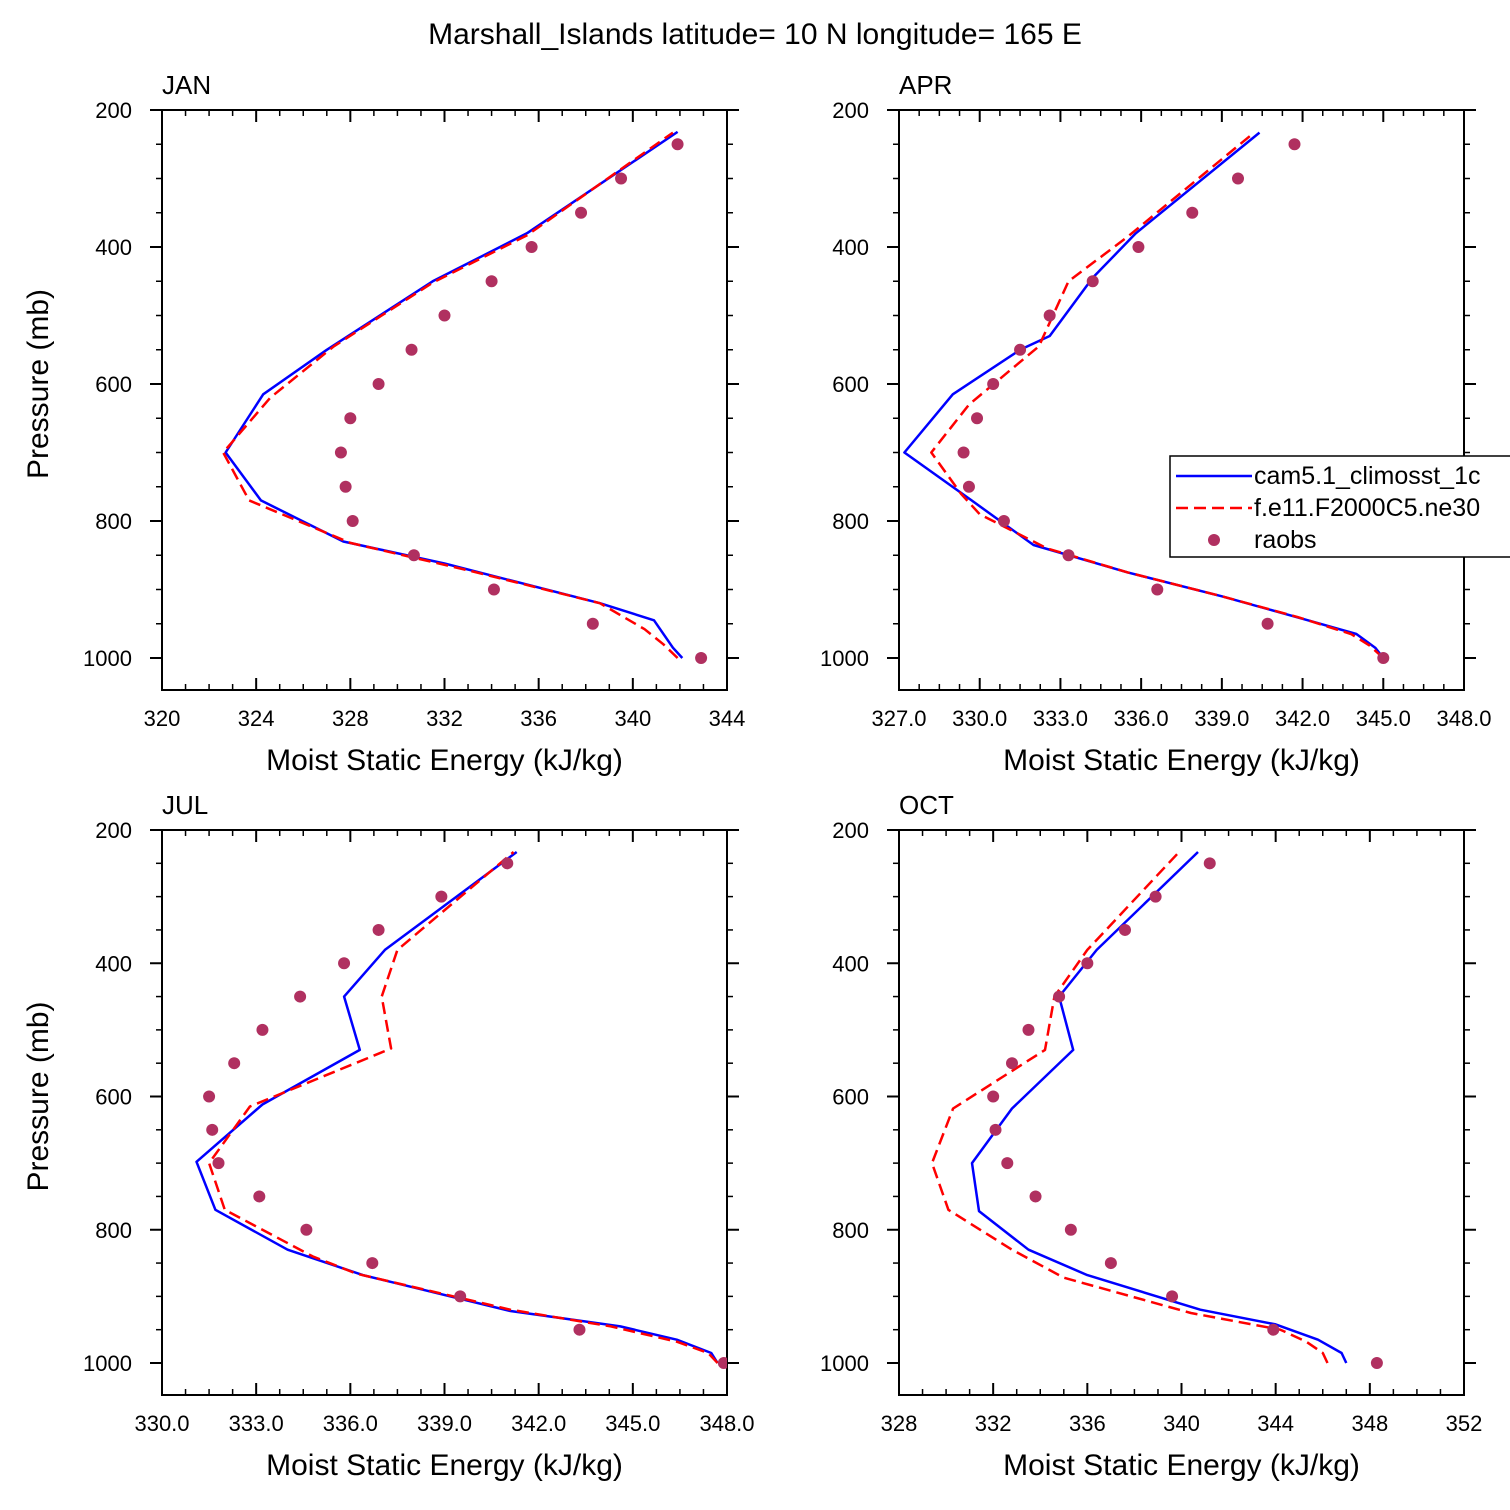  What do you see at coordinates (1367, 508) in the screenshot?
I see `legend-label: f.e11.F2000C5.ne30` at bounding box center [1367, 508].